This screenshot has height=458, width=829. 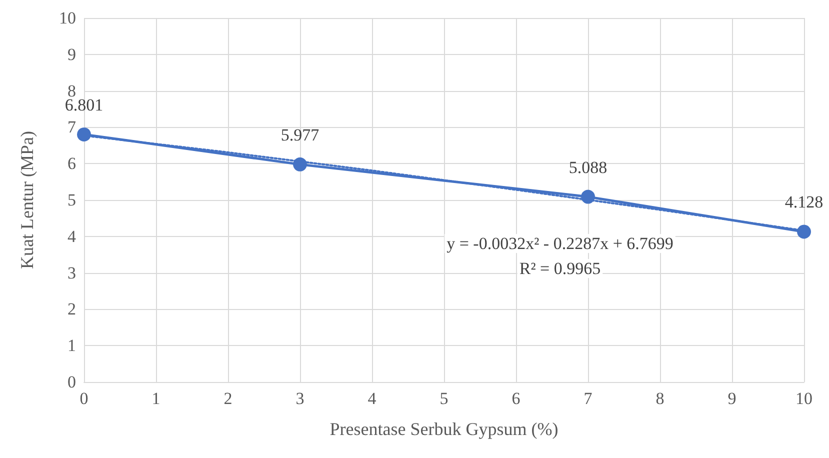 What do you see at coordinates (804, 398) in the screenshot?
I see `x-tick-label: 10` at bounding box center [804, 398].